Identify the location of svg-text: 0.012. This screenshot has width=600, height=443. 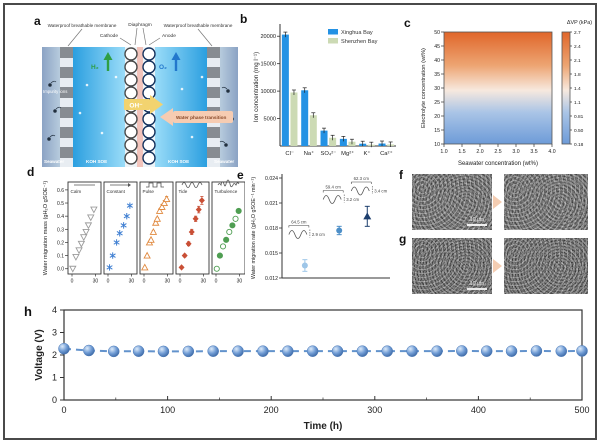
(271, 279).